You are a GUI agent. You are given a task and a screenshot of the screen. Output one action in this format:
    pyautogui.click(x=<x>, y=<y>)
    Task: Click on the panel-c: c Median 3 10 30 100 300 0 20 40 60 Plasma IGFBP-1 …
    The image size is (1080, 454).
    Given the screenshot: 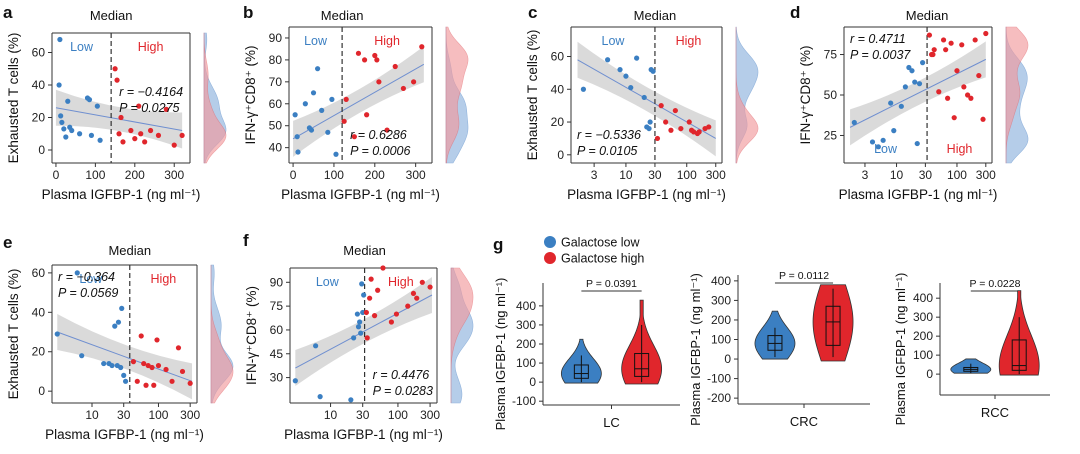 What is the action you would take?
    pyautogui.click(x=642, y=102)
    